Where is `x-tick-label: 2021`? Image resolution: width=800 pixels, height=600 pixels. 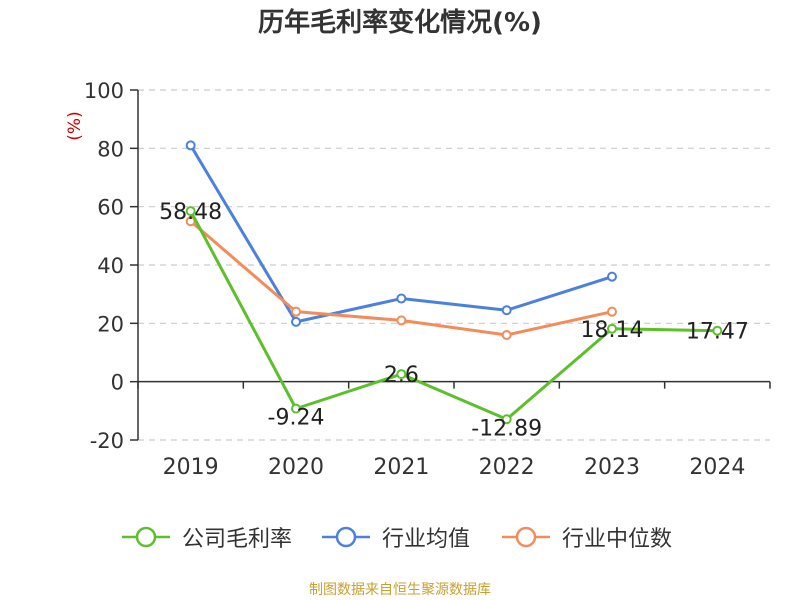 x-tick-label: 2021 is located at coordinates (401, 467).